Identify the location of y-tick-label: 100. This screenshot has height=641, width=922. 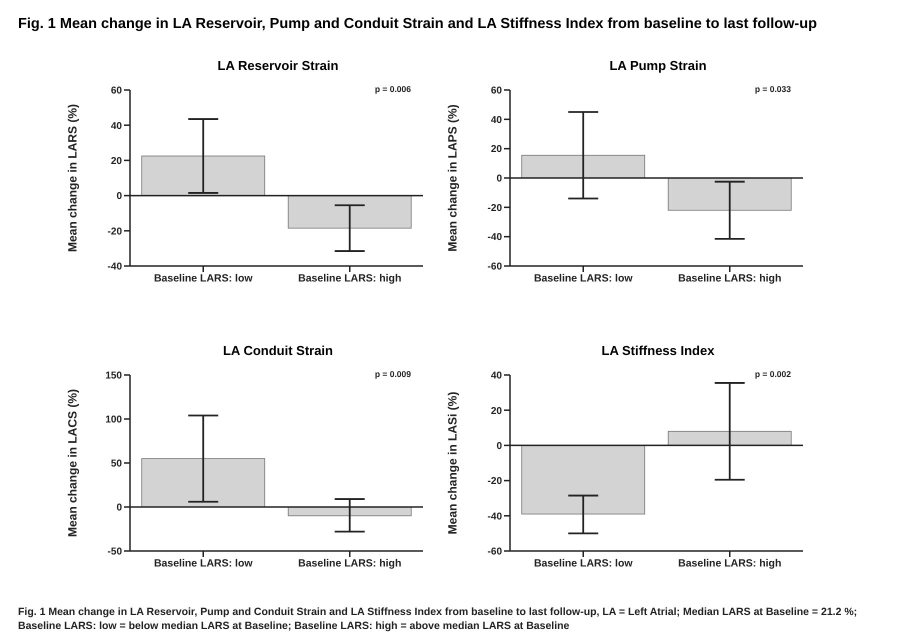
(113, 420).